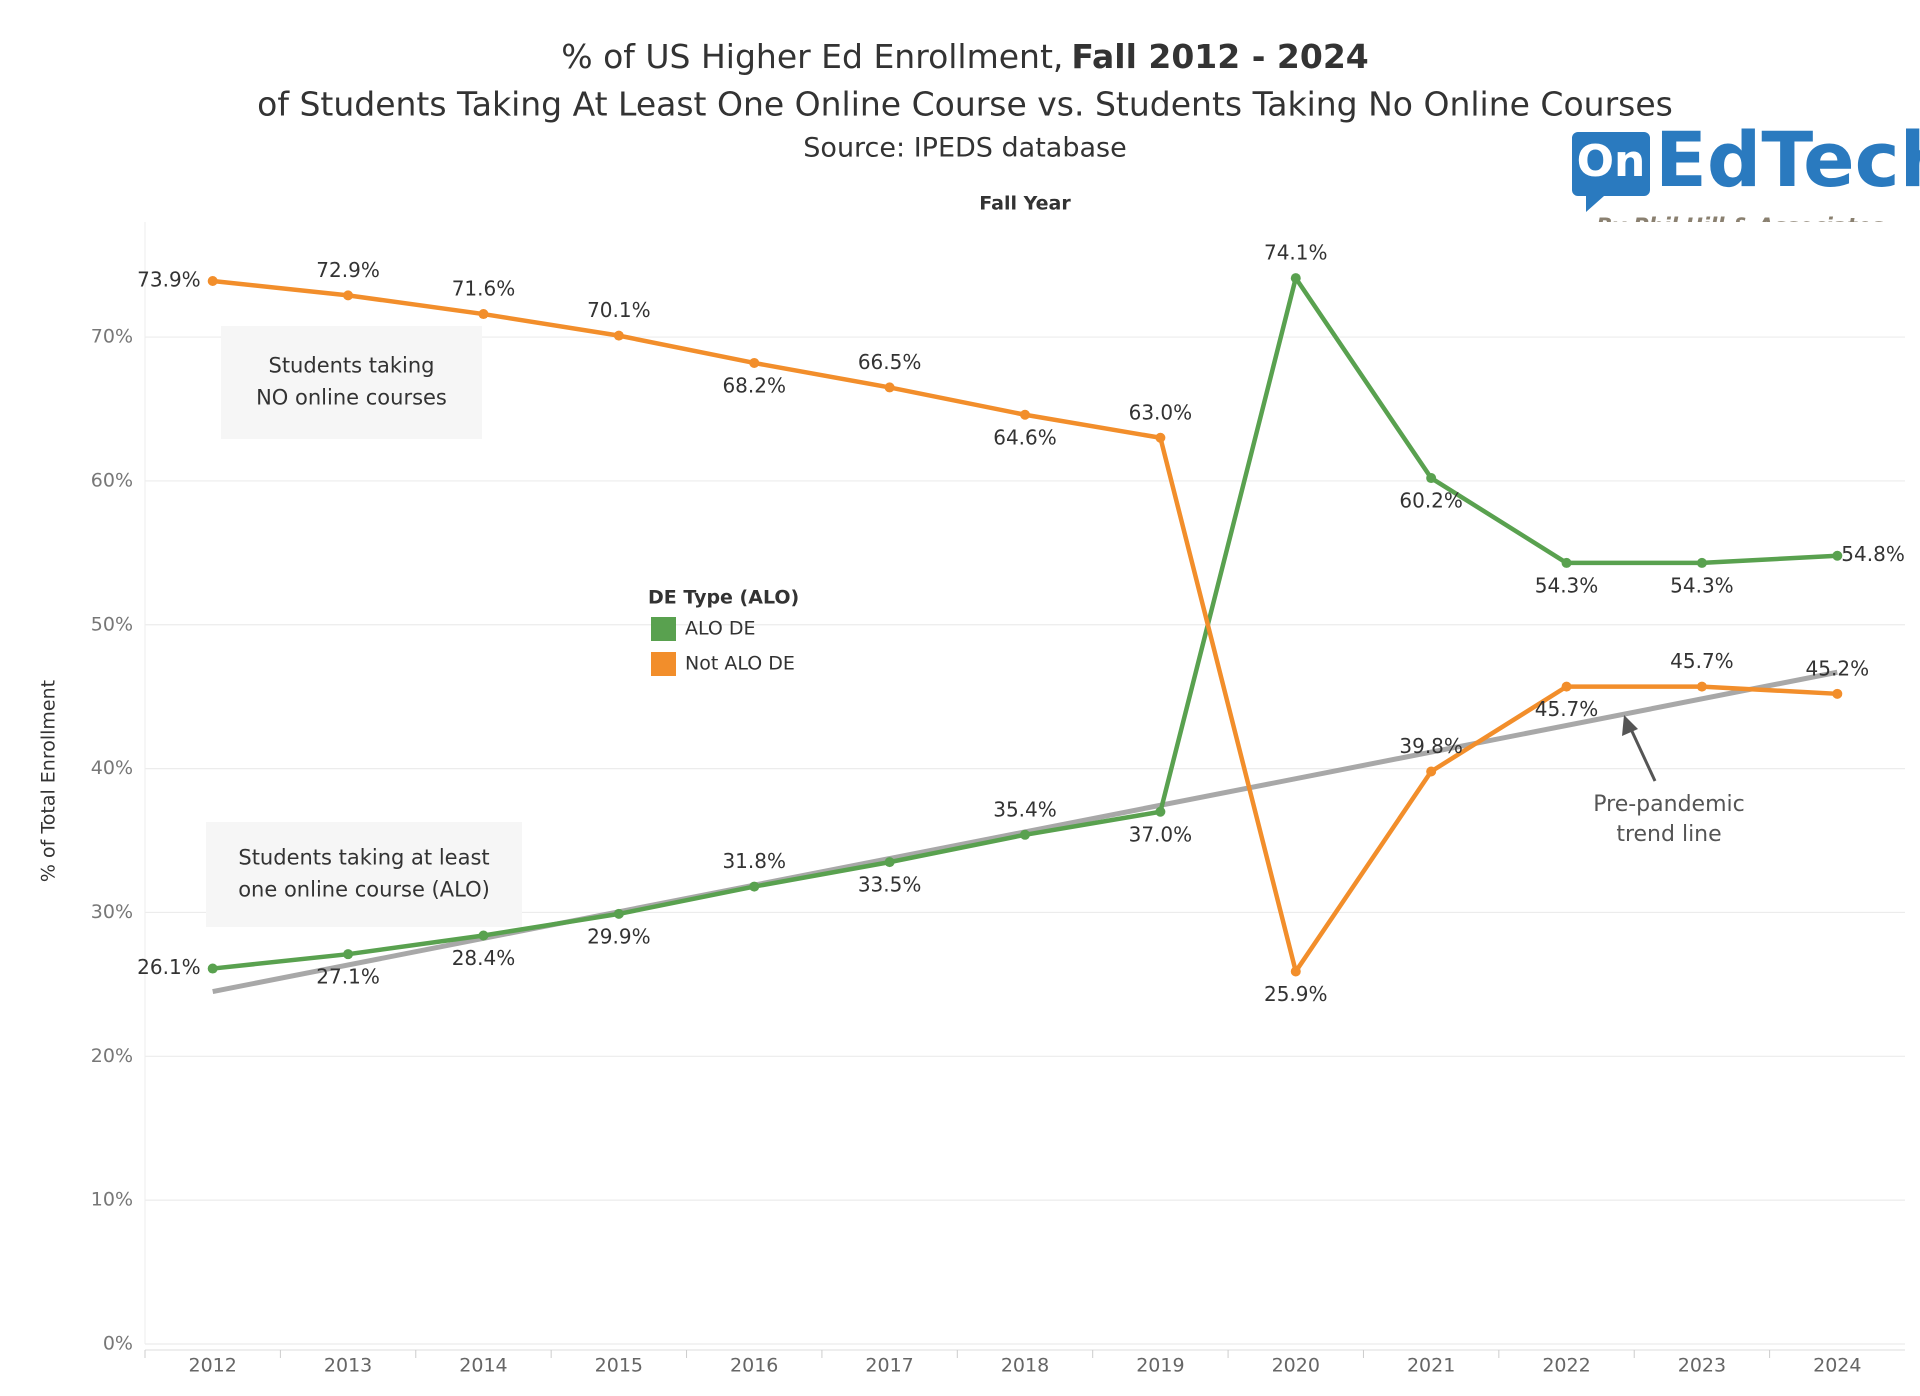 The height and width of the screenshot is (1396, 1920). Describe the element at coordinates (890, 362) in the screenshot. I see `data-label: 66.5%` at that location.